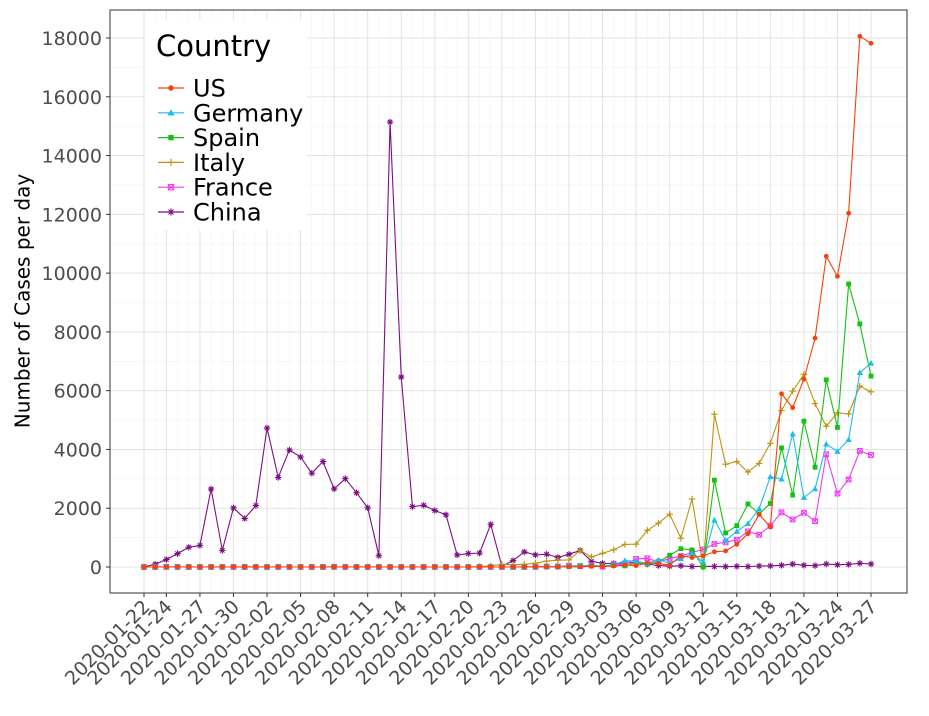  Describe the element at coordinates (78, 333) in the screenshot. I see `y-tick-label: 8000` at that location.